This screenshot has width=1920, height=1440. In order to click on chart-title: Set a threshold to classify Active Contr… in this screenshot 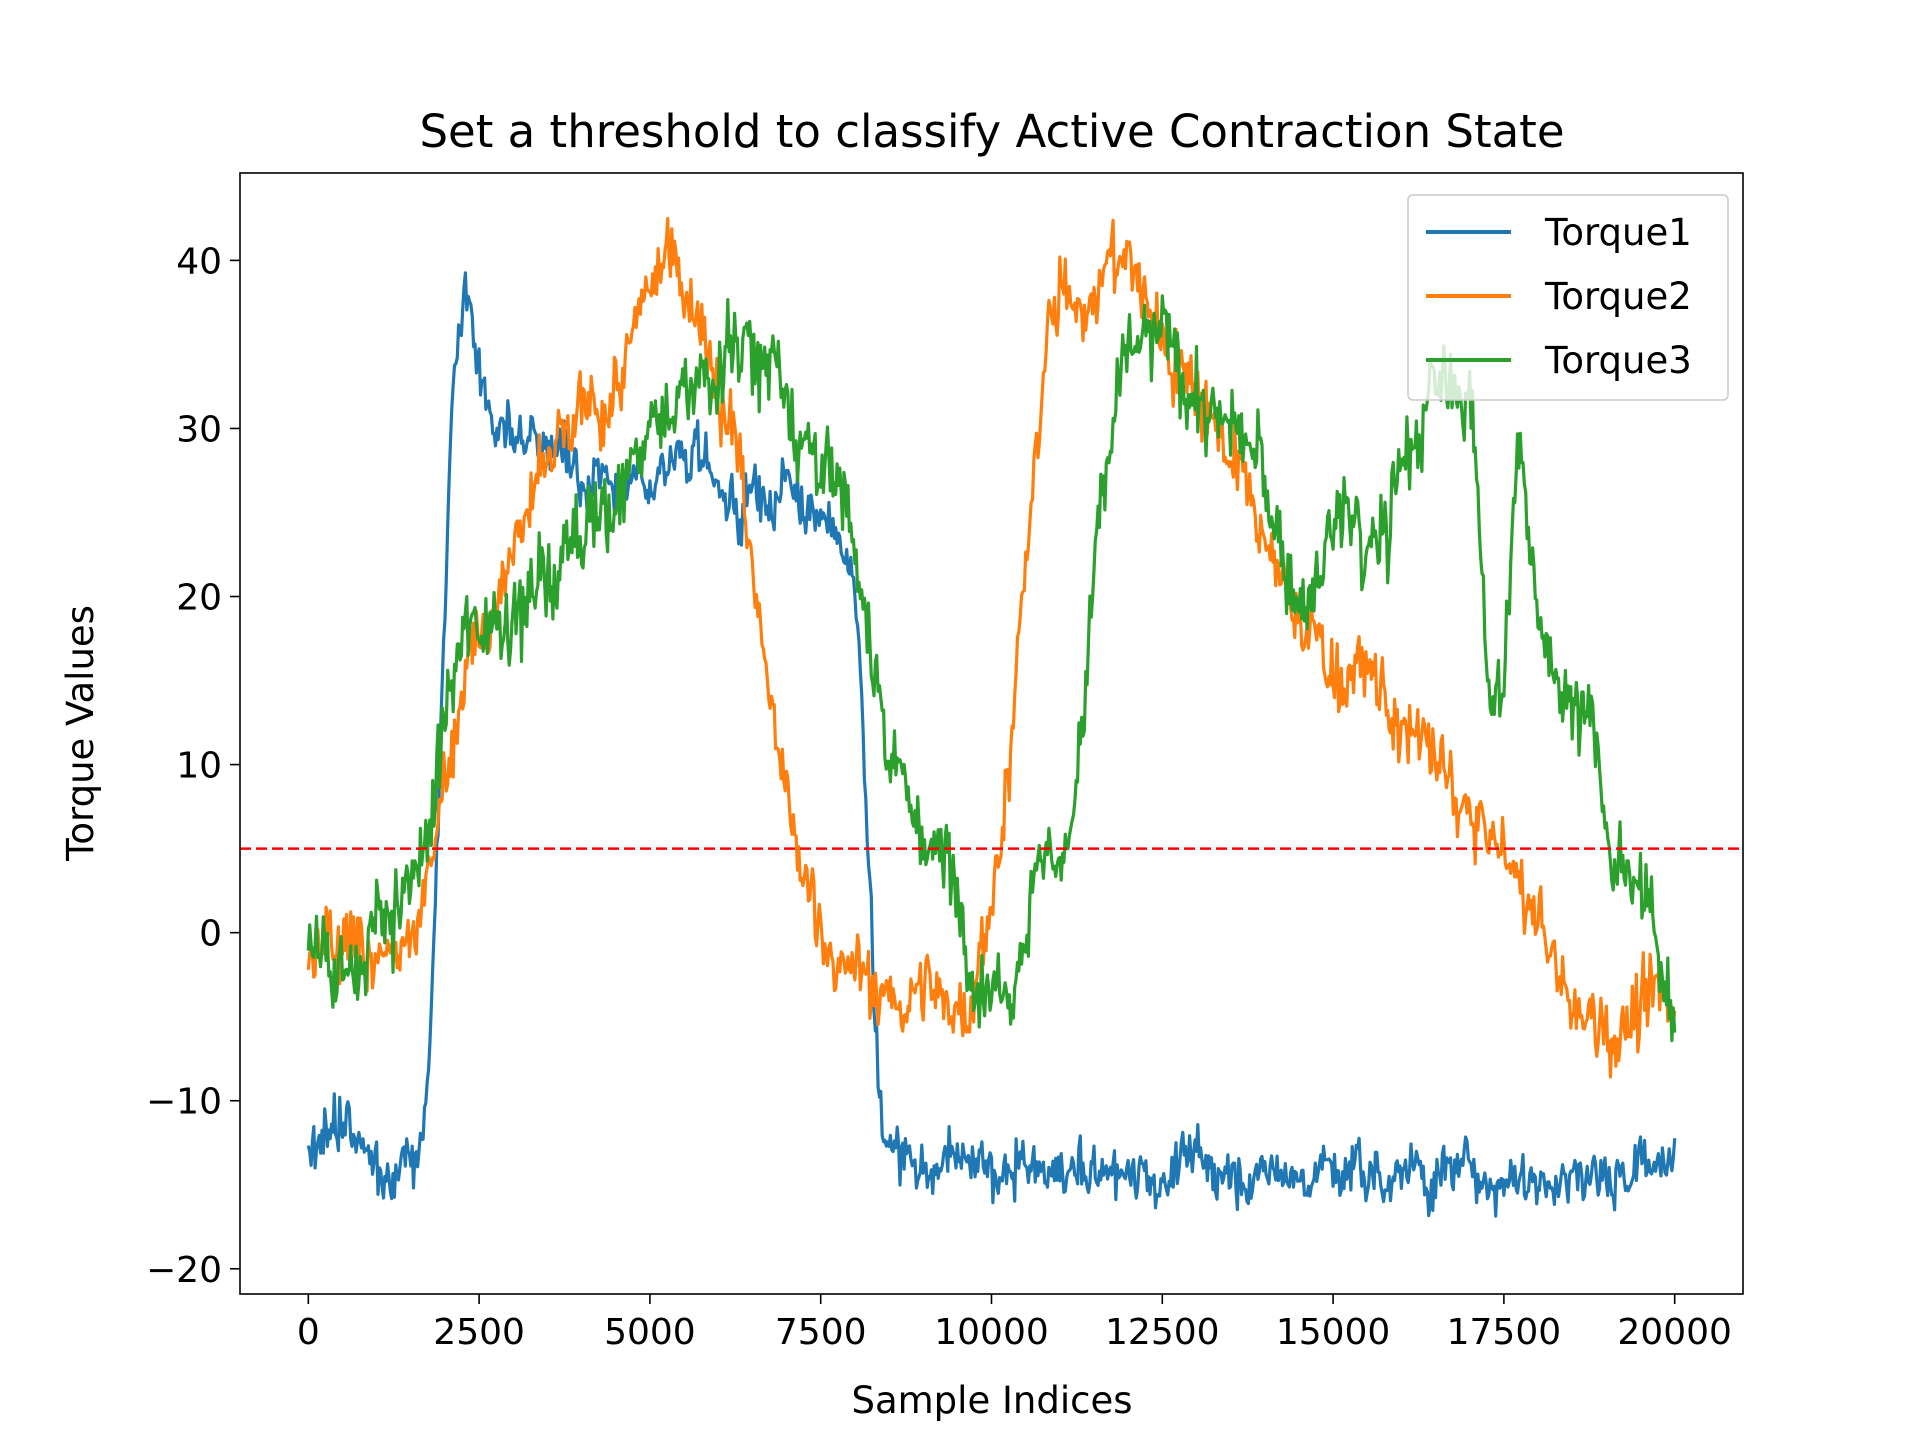, I will do `click(991, 131)`.